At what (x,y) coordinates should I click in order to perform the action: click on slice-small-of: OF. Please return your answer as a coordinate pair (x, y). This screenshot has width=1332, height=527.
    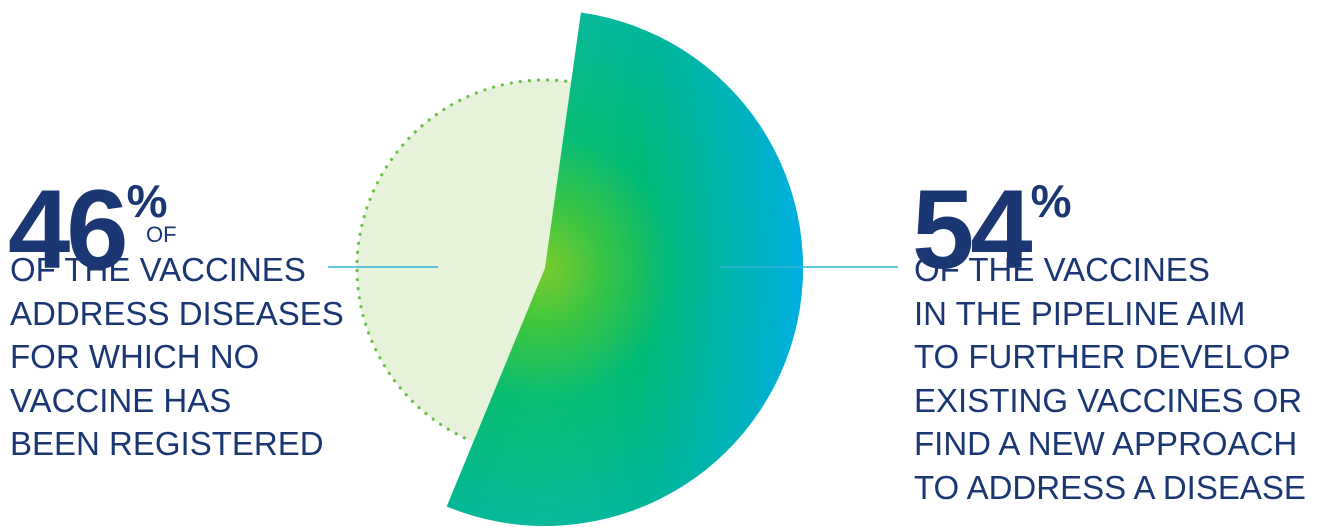
    Looking at the image, I should click on (161, 234).